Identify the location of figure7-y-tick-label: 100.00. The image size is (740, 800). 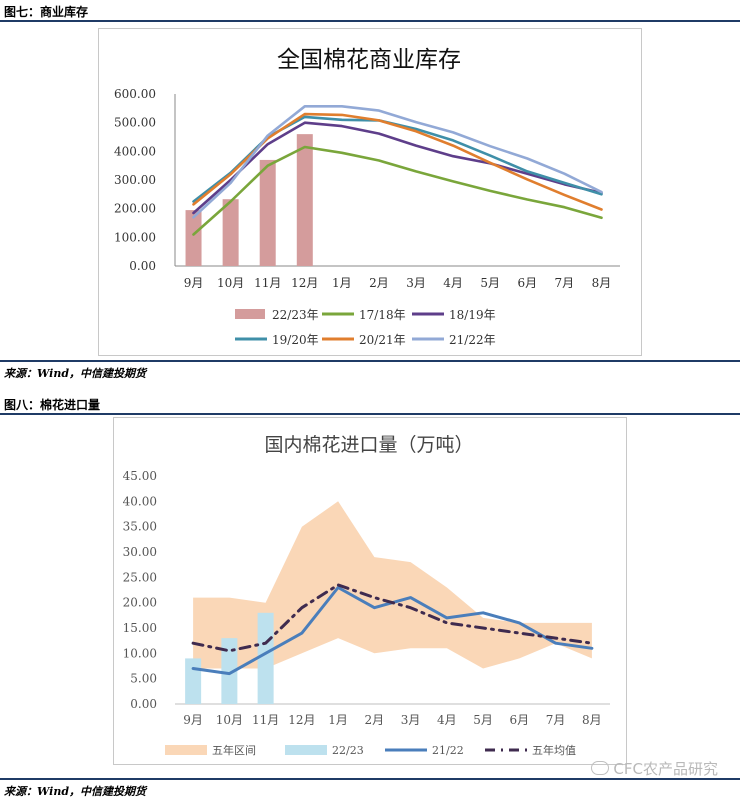
(135, 237).